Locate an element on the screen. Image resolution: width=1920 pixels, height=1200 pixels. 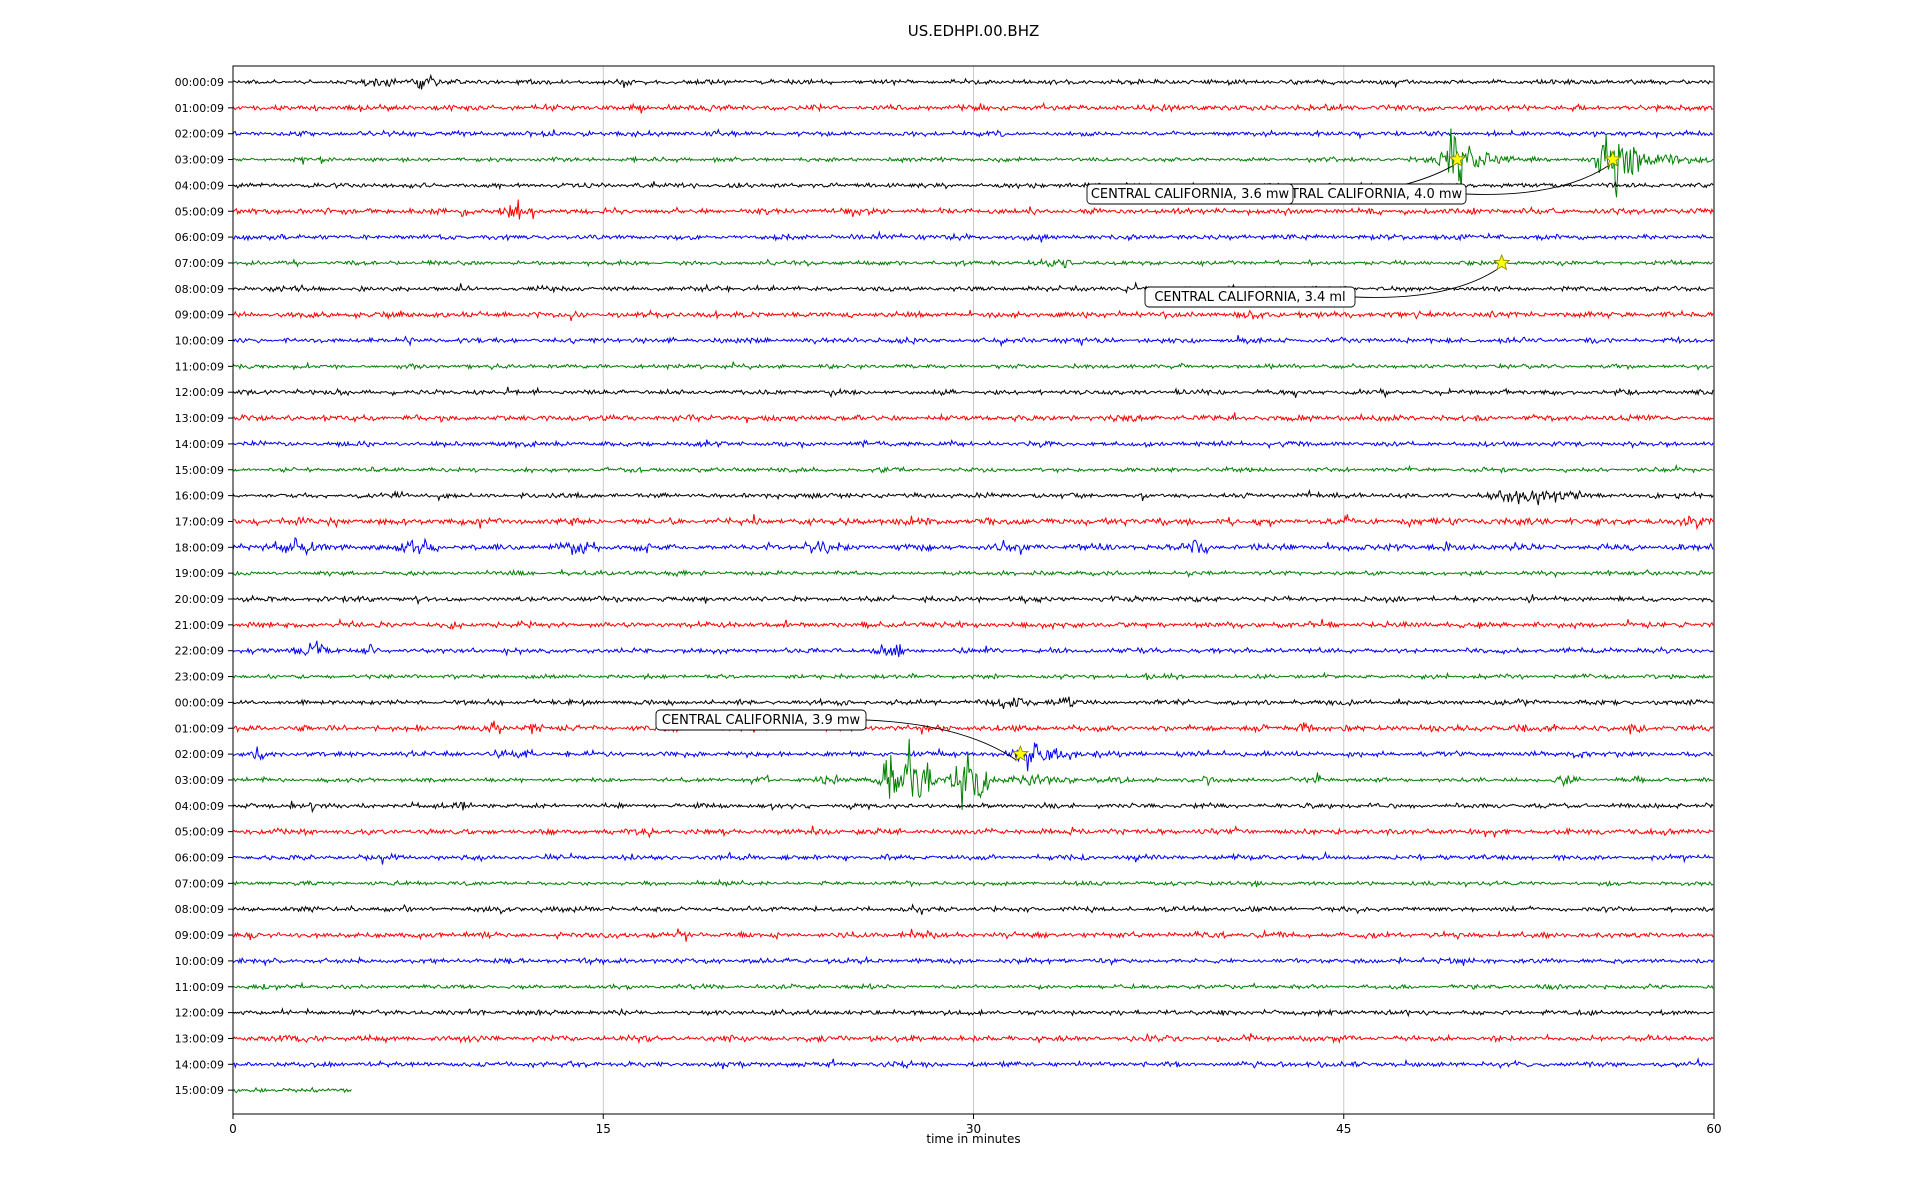
y-tick-label: 22:00:09 is located at coordinates (199, 651).